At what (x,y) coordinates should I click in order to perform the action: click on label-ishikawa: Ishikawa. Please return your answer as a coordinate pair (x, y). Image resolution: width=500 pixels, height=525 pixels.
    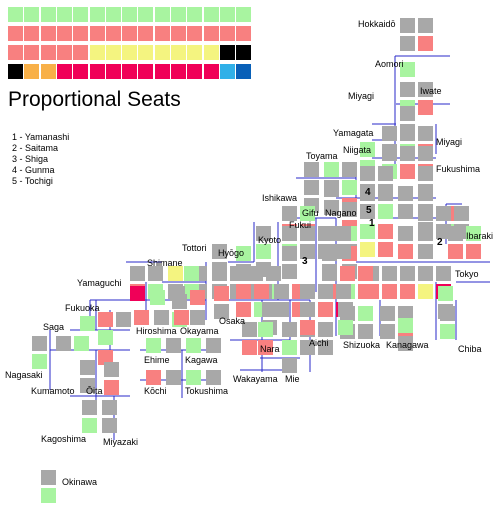
    Looking at the image, I should click on (280, 198).